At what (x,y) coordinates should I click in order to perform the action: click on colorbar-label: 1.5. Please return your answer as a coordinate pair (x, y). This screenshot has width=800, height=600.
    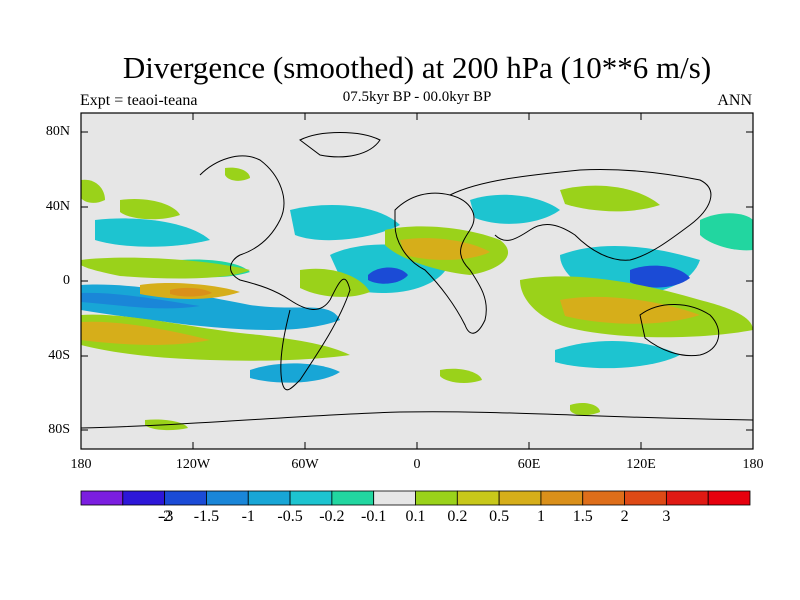
    Looking at the image, I should click on (582, 516).